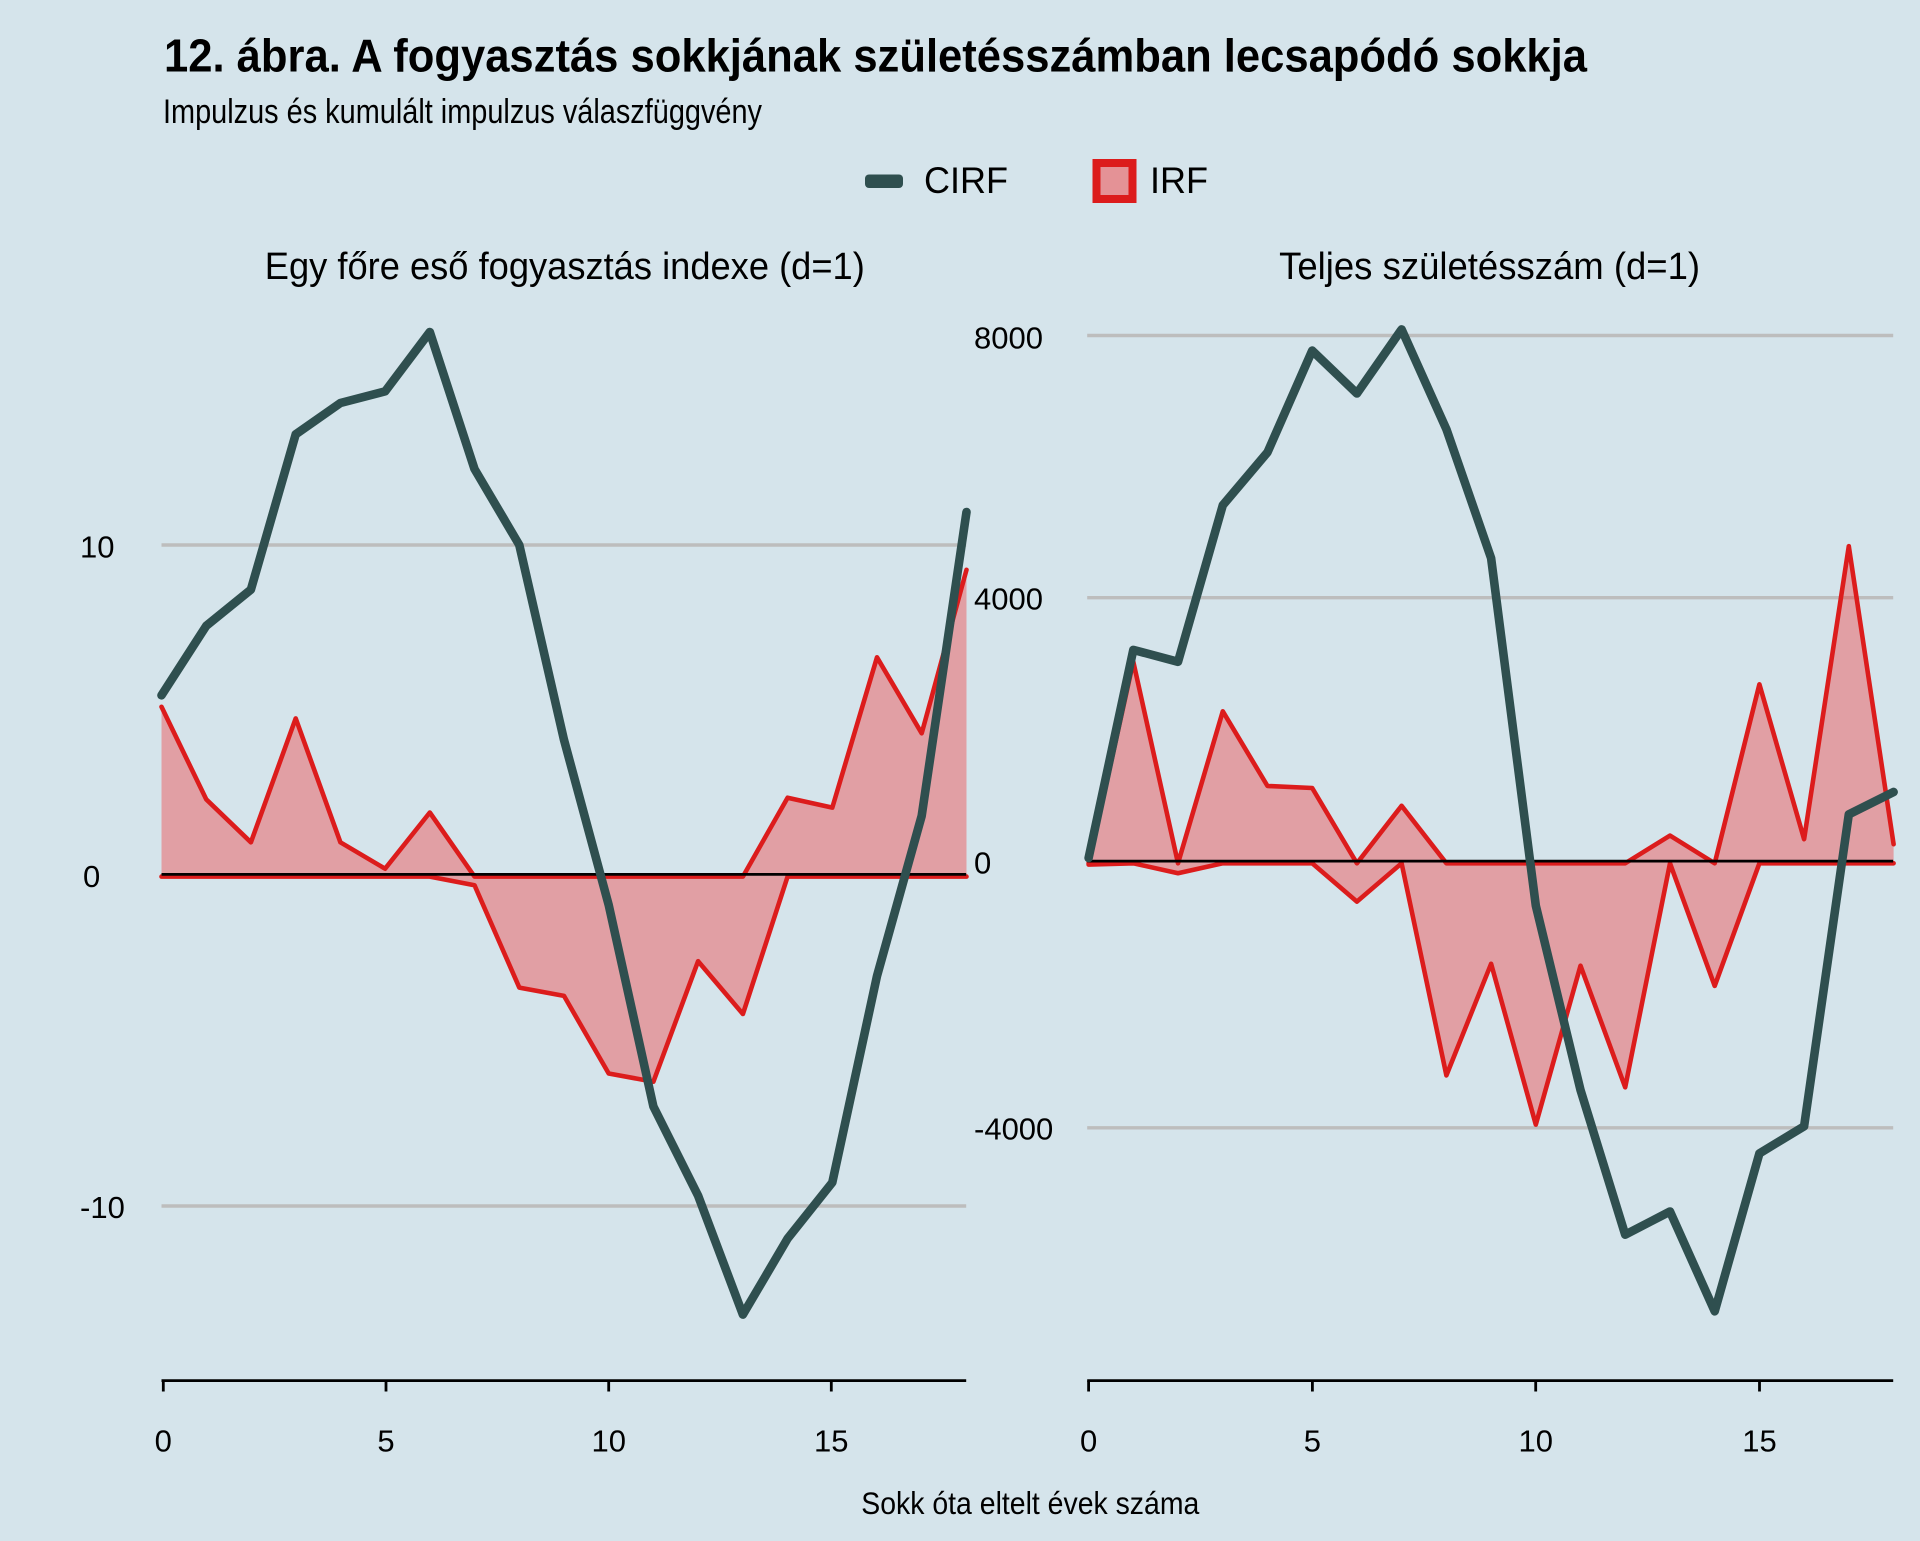 This screenshot has width=1920, height=1541. Describe the element at coordinates (102, 1207) in the screenshot. I see `svg-text: -10` at that location.